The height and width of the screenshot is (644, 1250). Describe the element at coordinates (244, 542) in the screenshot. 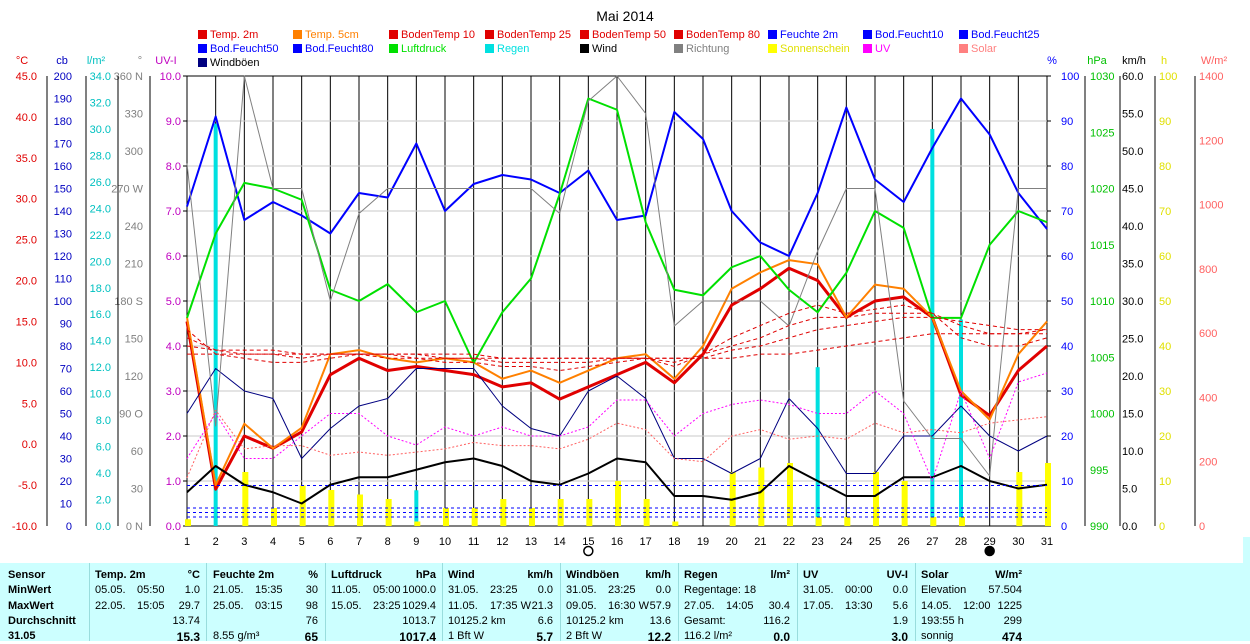

I see `day-label: 3` at that location.